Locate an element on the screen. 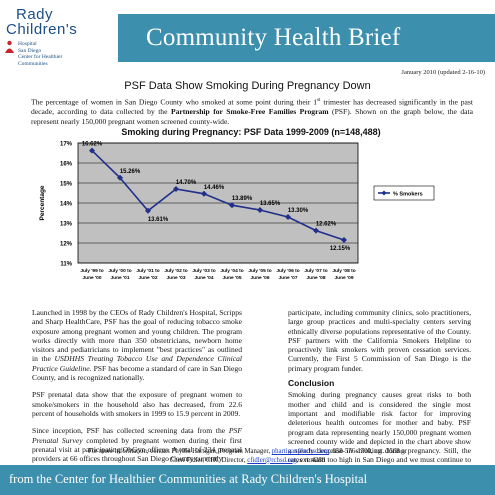  x-tick-label: July '08 to is located at coordinates (343, 271).